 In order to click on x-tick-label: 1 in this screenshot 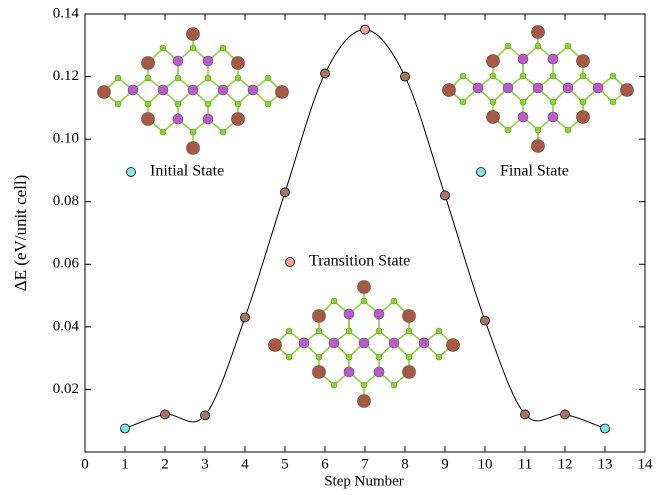, I will do `click(125, 464)`.